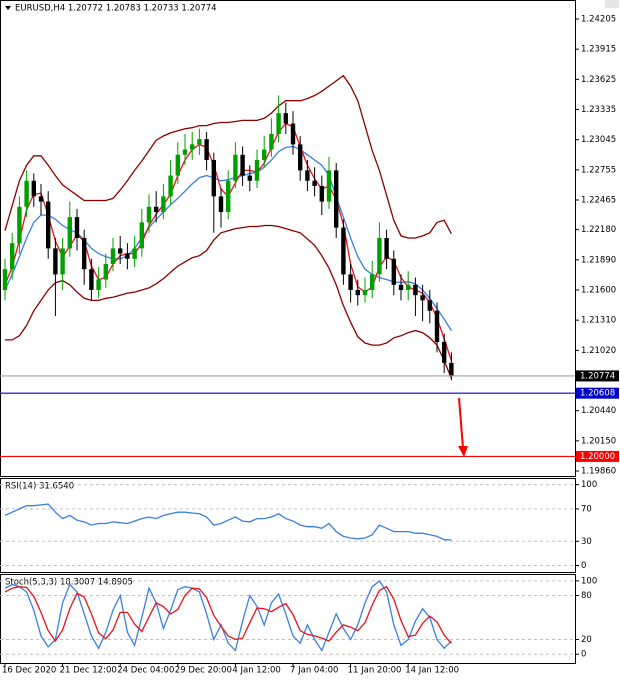 The height and width of the screenshot is (680, 620). Describe the element at coordinates (598, 411) in the screenshot. I see `y-tick-label: 1.20440` at that location.